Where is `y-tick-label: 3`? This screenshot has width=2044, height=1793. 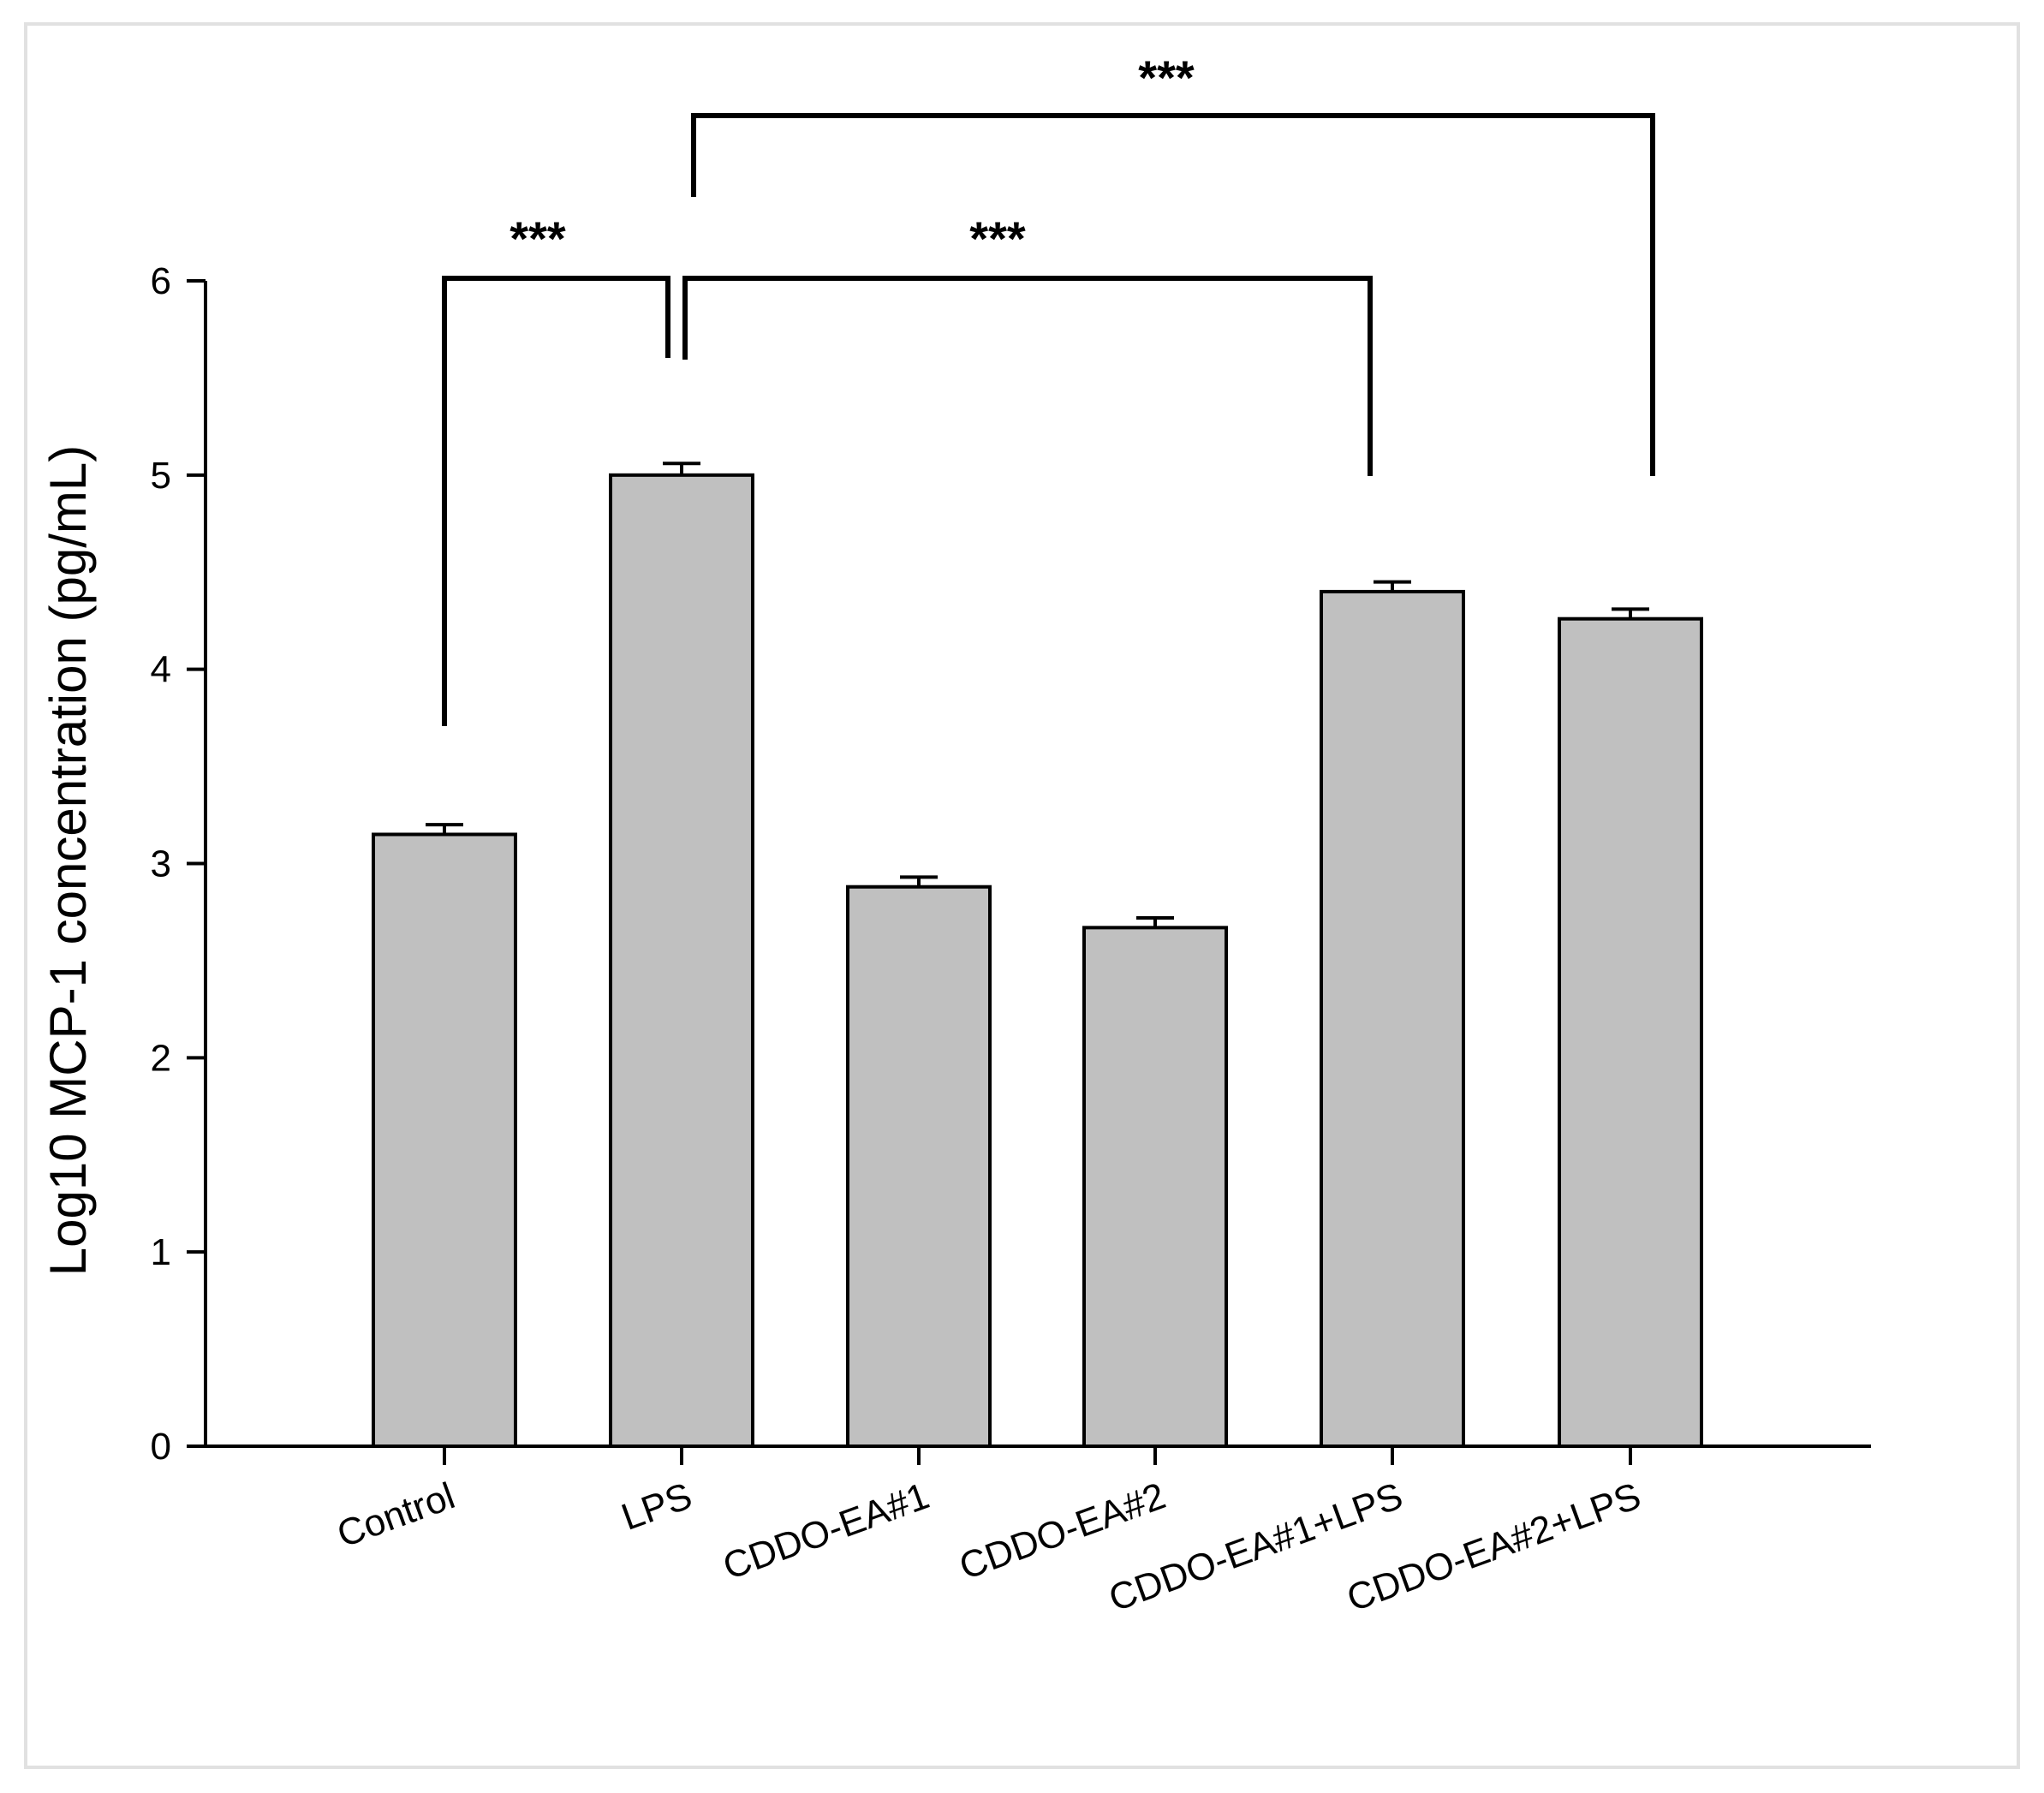
y-tick-label: 3 is located at coordinates (161, 864).